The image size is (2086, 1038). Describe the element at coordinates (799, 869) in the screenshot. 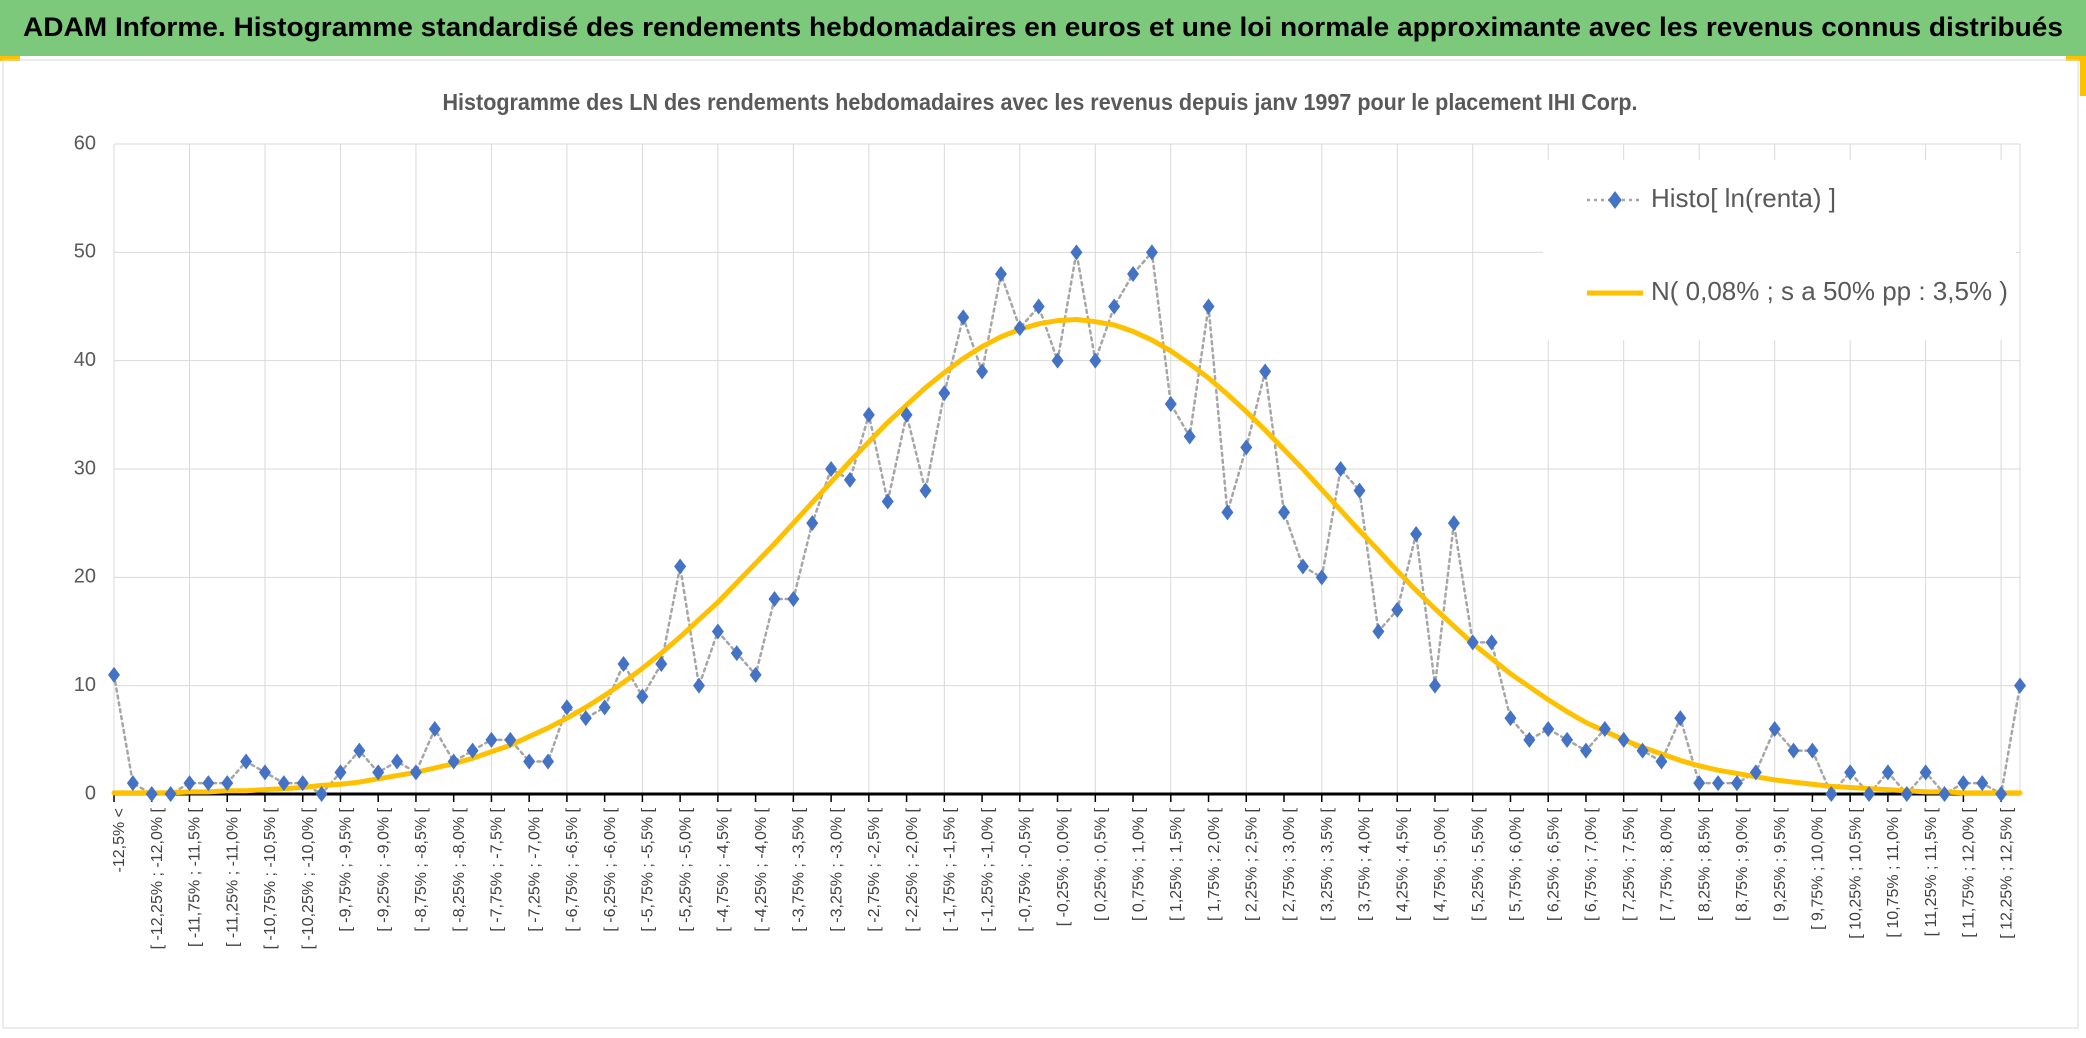

I see `x-tick-label: [ -3,75% ; -3,5% [` at that location.